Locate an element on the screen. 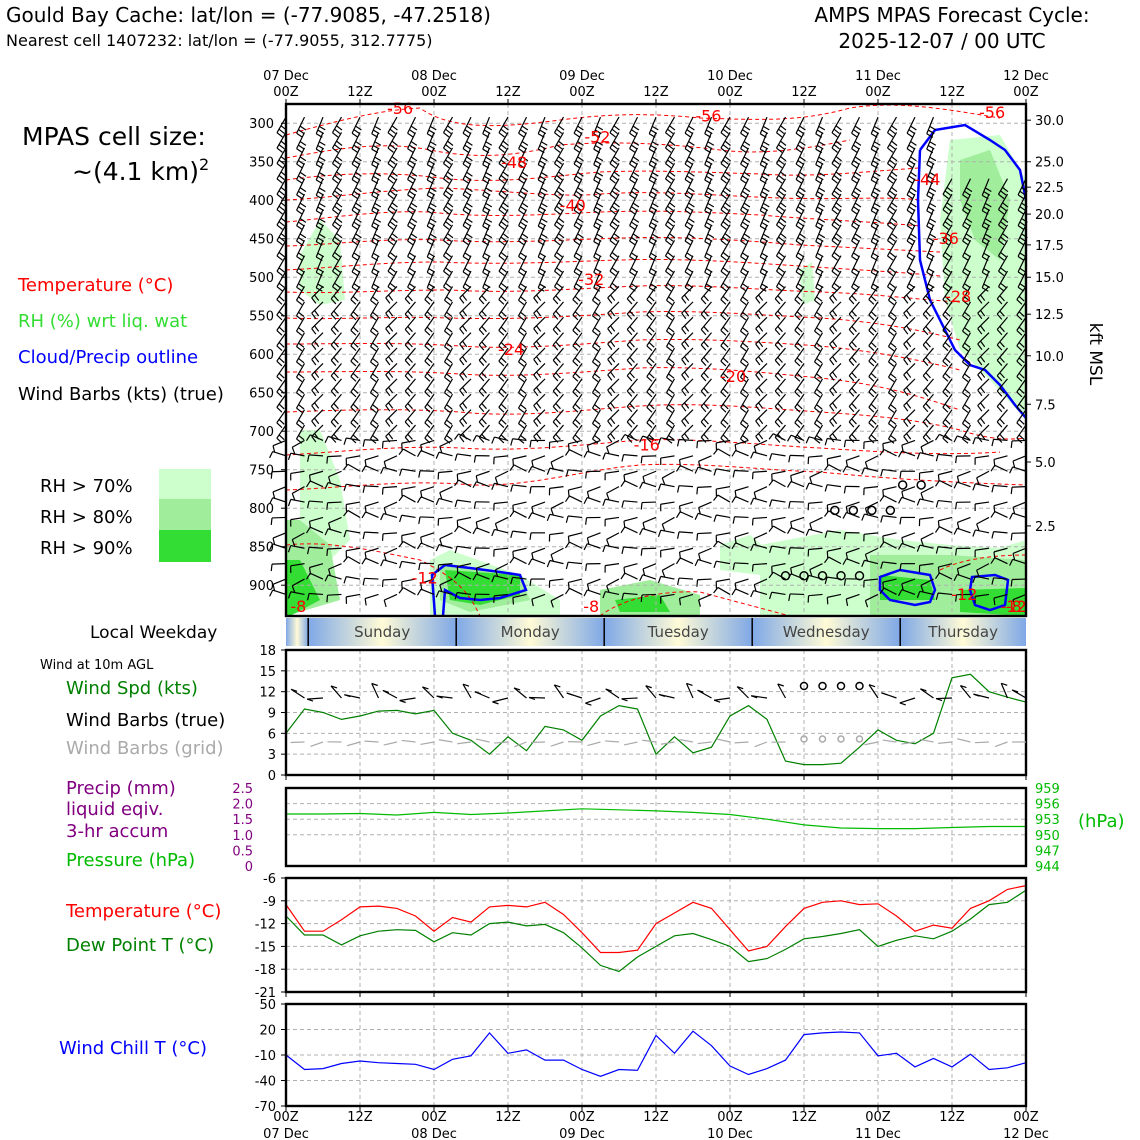 Image resolution: width=1140 pixels, height=1140 pixels. y-tick-label: -10 is located at coordinates (265, 1056).